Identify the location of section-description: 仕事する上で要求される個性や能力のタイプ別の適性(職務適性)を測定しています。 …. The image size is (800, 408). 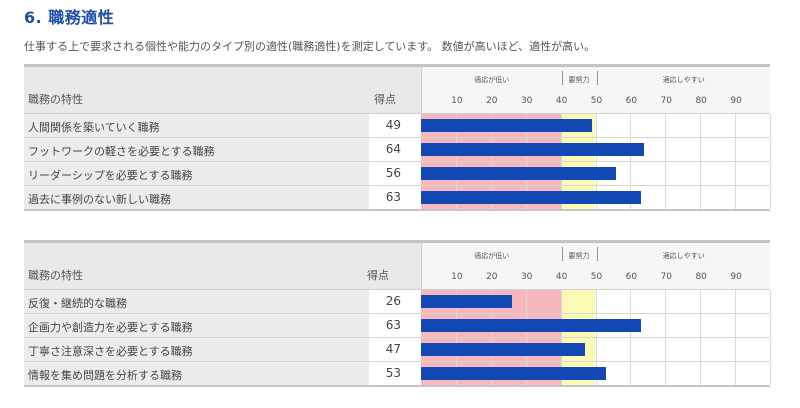
(310, 46).